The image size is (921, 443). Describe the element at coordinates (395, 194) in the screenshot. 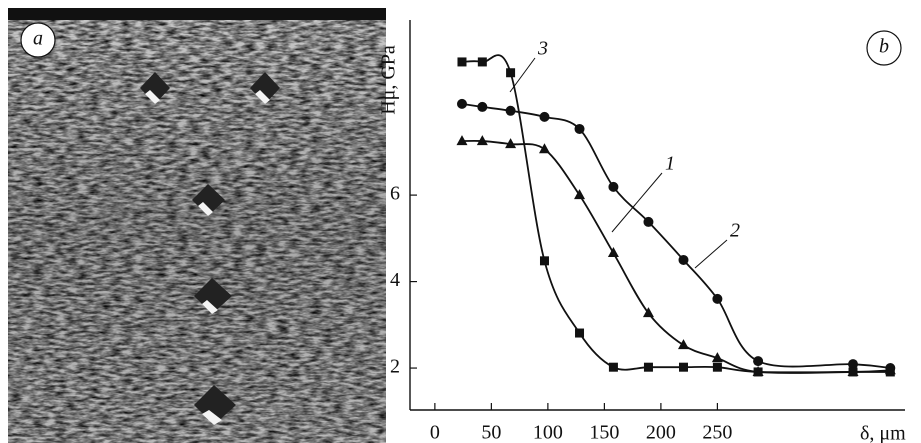

I see `y-tick-label: 6` at that location.